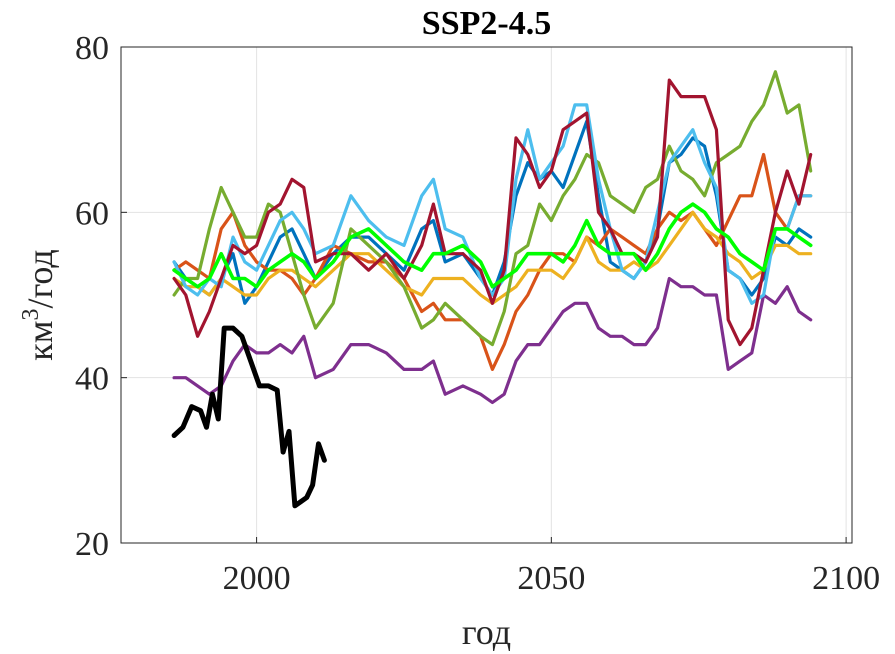 Image resolution: width=895 pixels, height=654 pixels. I want to click on y-axis-label: км3/год, so click(39, 304).